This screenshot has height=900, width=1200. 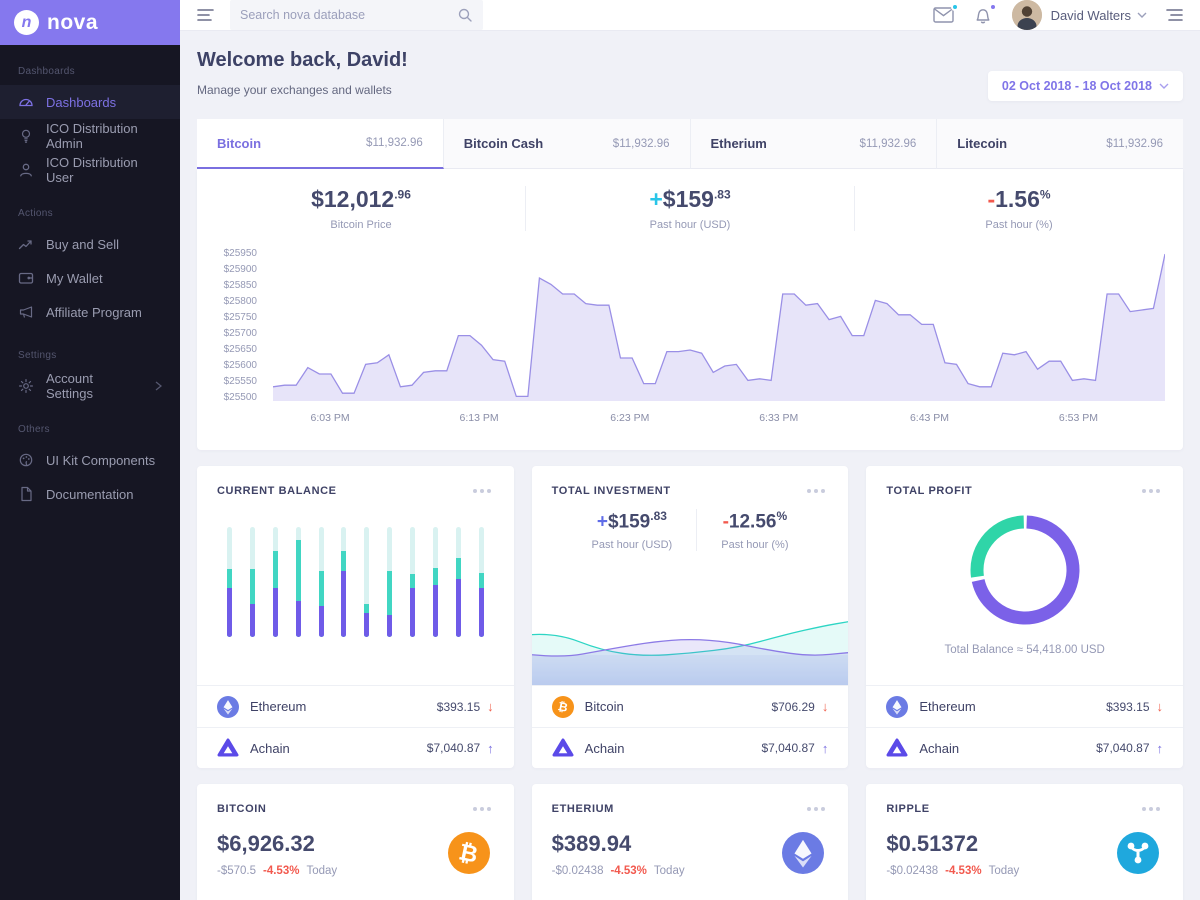 What do you see at coordinates (779, 418) in the screenshot?
I see `x-axis-tick: 6:33 PM` at bounding box center [779, 418].